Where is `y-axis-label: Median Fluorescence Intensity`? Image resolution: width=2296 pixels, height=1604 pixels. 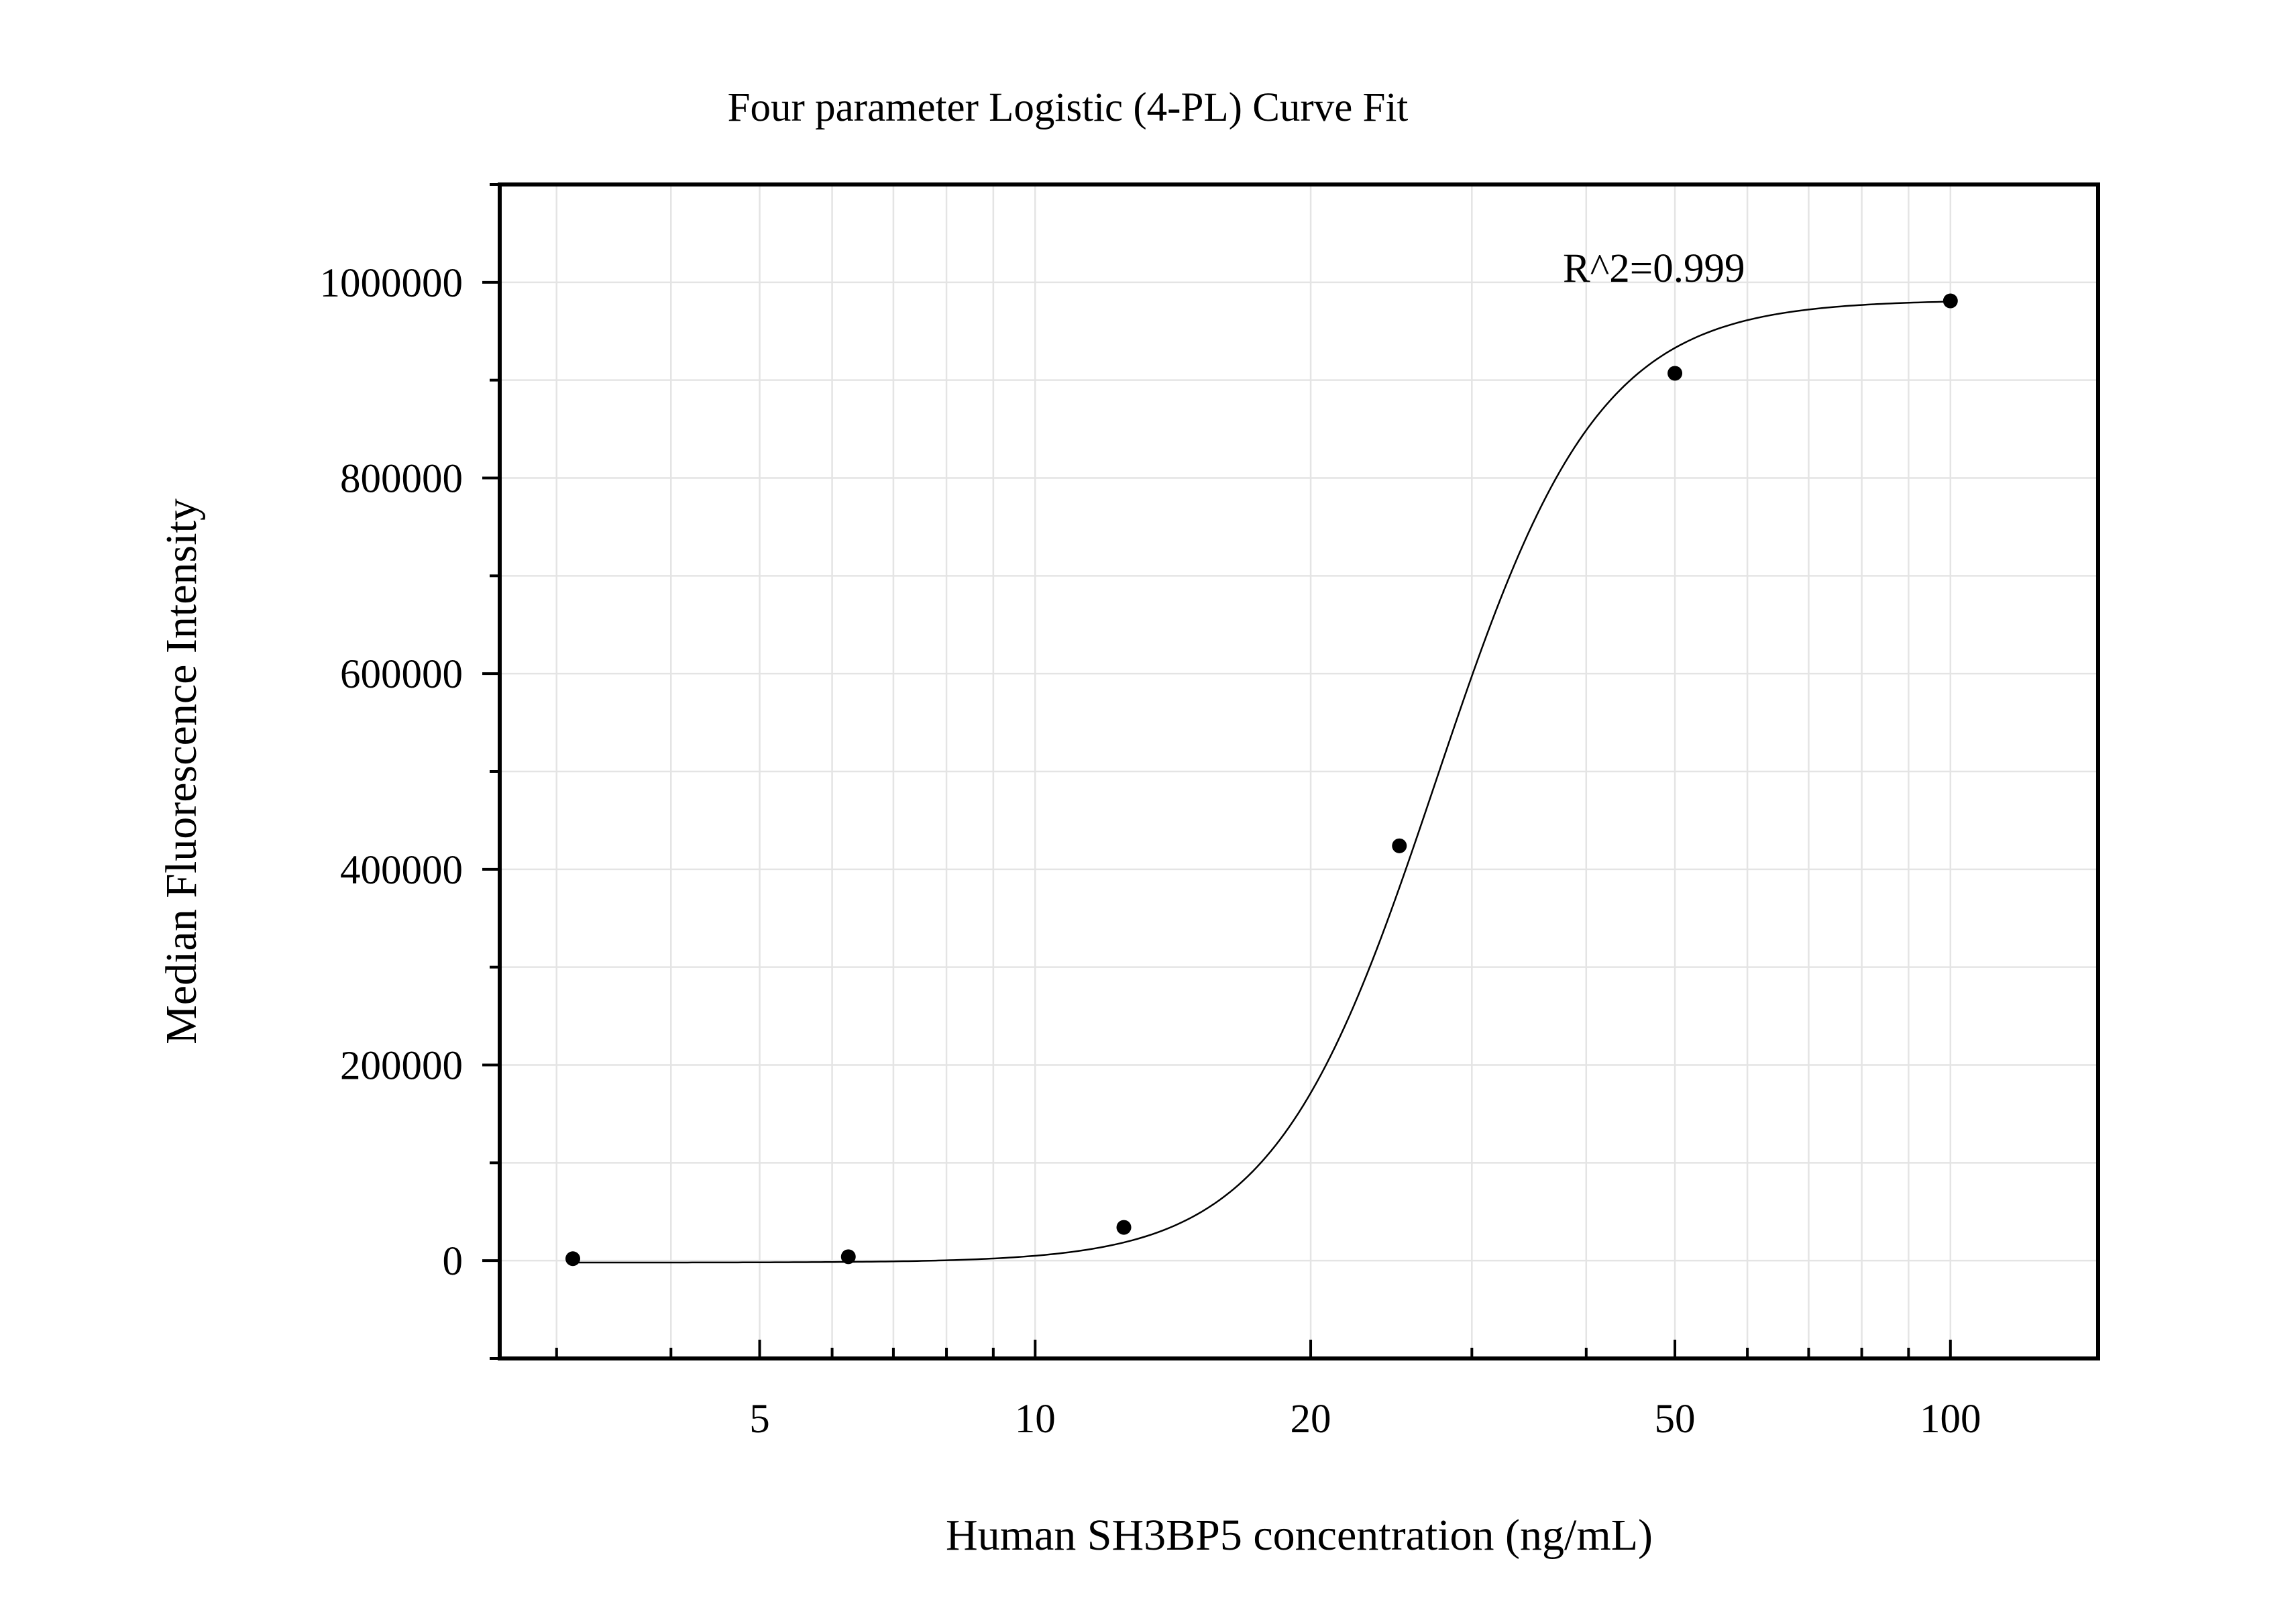 y-axis-label: Median Fluorescence Intensity is located at coordinates (182, 772).